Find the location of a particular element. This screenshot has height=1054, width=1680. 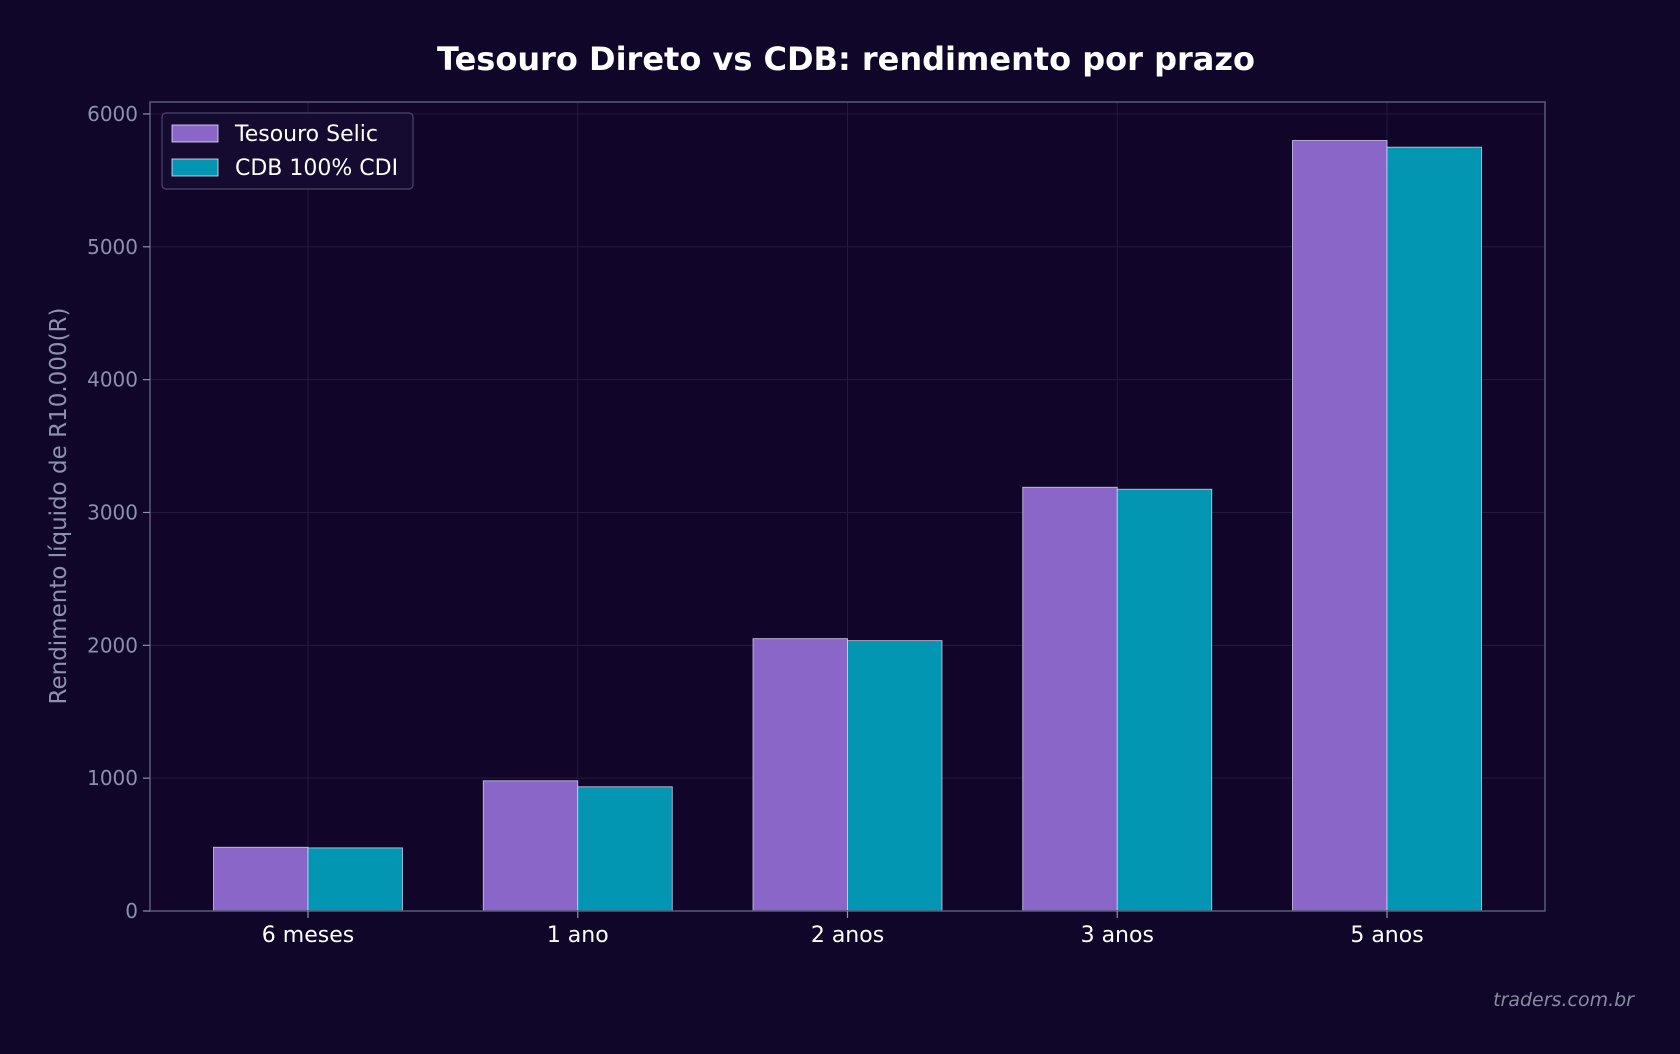

legend-label-0: Tesouro Selic is located at coordinates (306, 134).